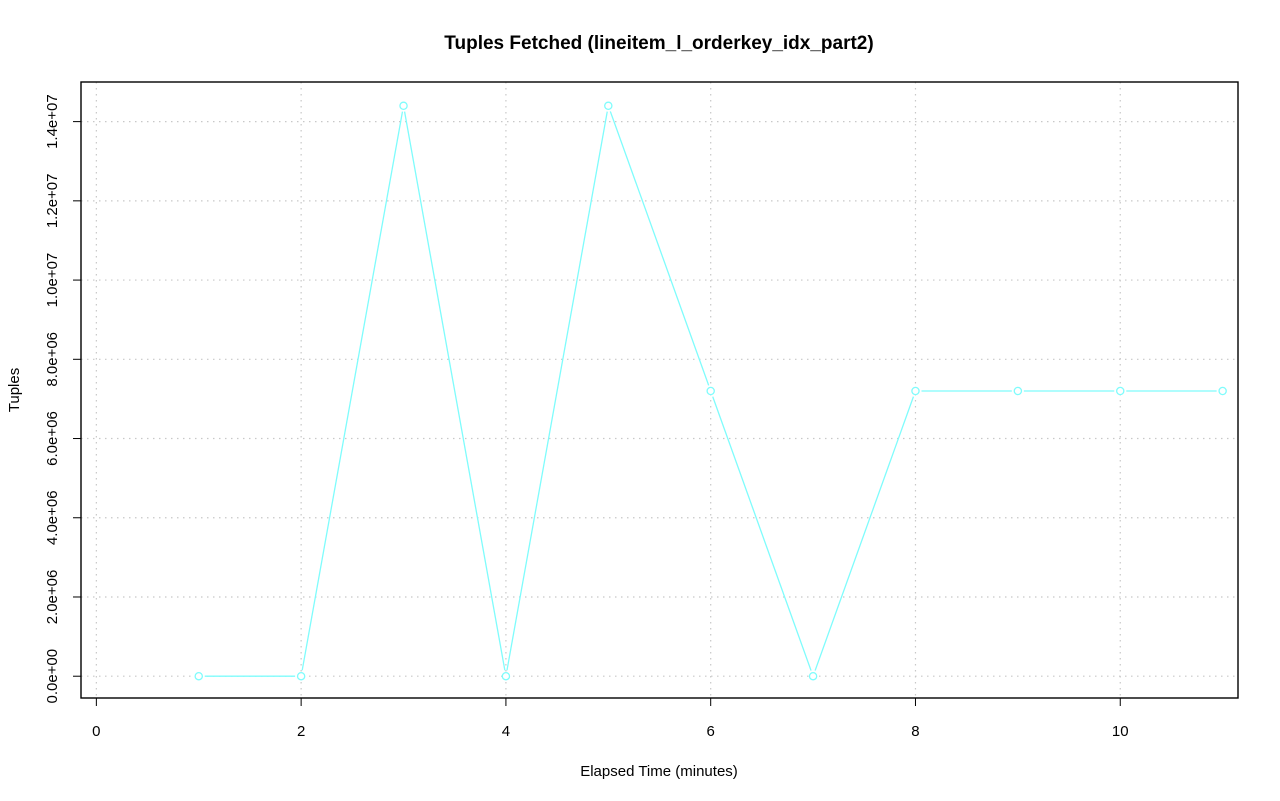 The image size is (1280, 801). What do you see at coordinates (301, 731) in the screenshot?
I see `x-tick-label: 2` at bounding box center [301, 731].